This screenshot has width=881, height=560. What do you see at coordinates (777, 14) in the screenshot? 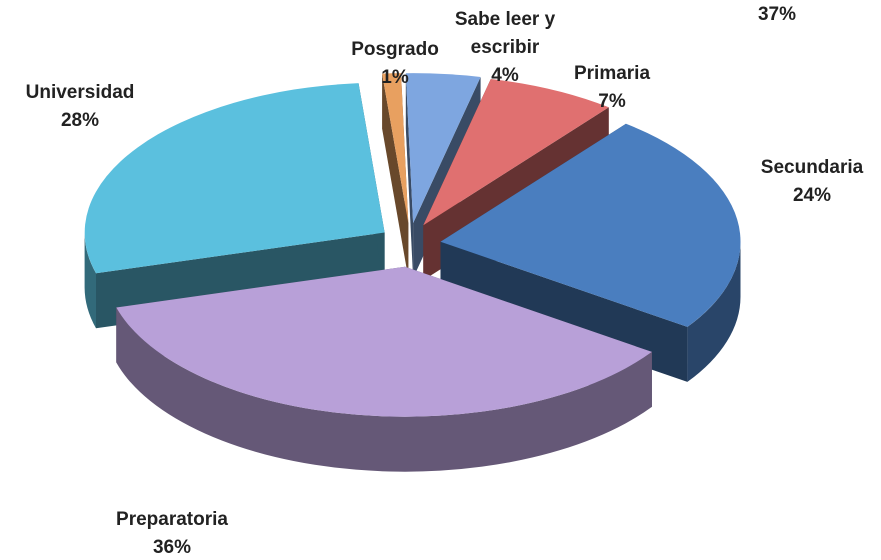
I see `annotation: 37%` at bounding box center [777, 14].